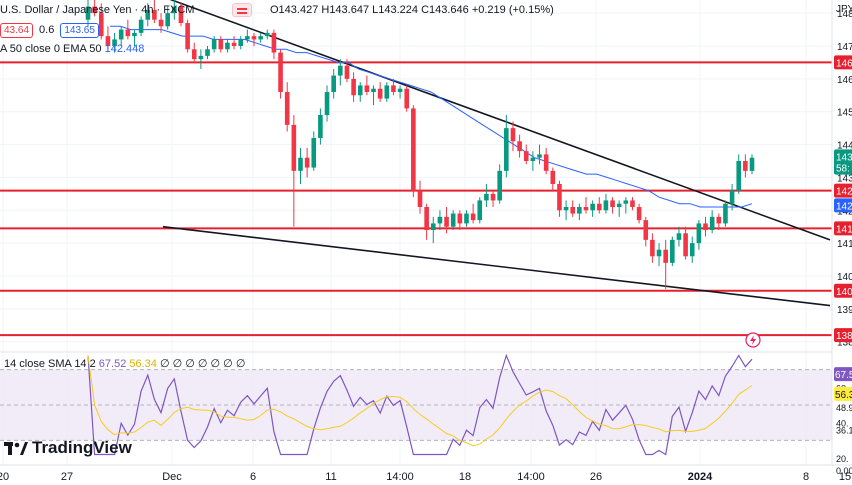 This screenshot has width=852, height=485. I want to click on tradingview-logo: TradingView, so click(68, 448).